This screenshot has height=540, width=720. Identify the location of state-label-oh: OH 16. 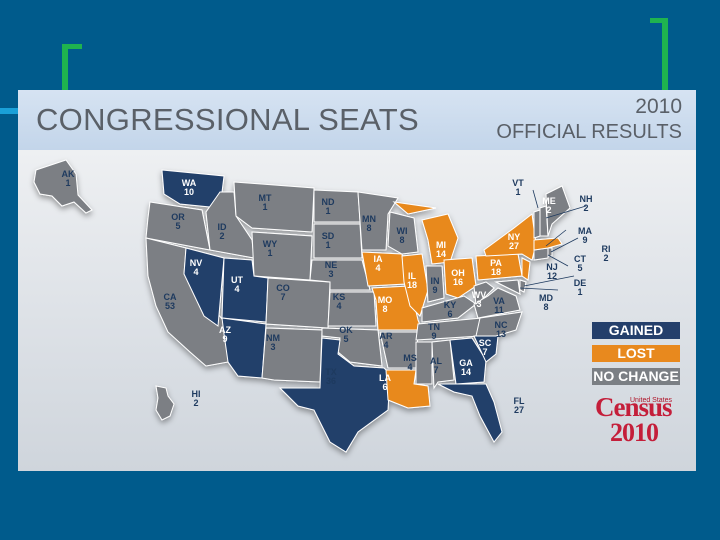
(458, 277).